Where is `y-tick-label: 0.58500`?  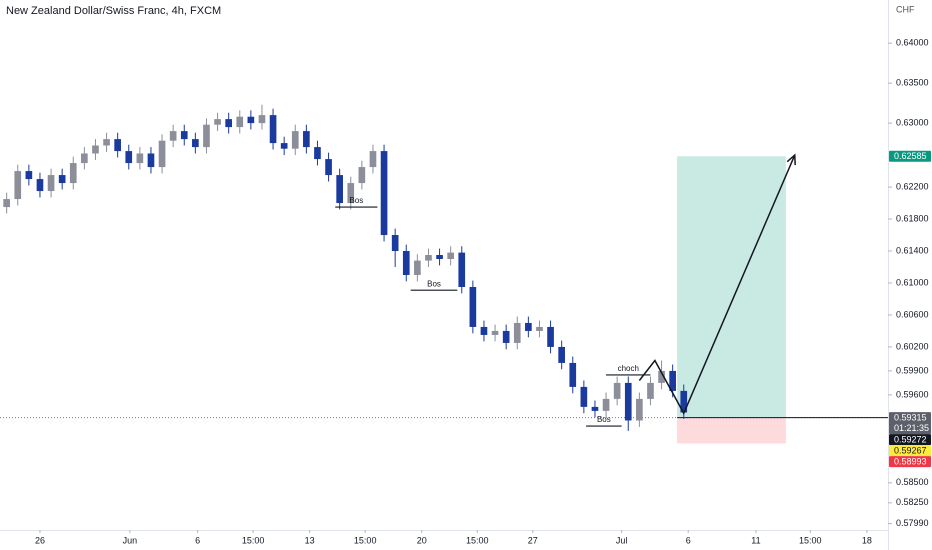
y-tick-label: 0.58500 is located at coordinates (912, 482).